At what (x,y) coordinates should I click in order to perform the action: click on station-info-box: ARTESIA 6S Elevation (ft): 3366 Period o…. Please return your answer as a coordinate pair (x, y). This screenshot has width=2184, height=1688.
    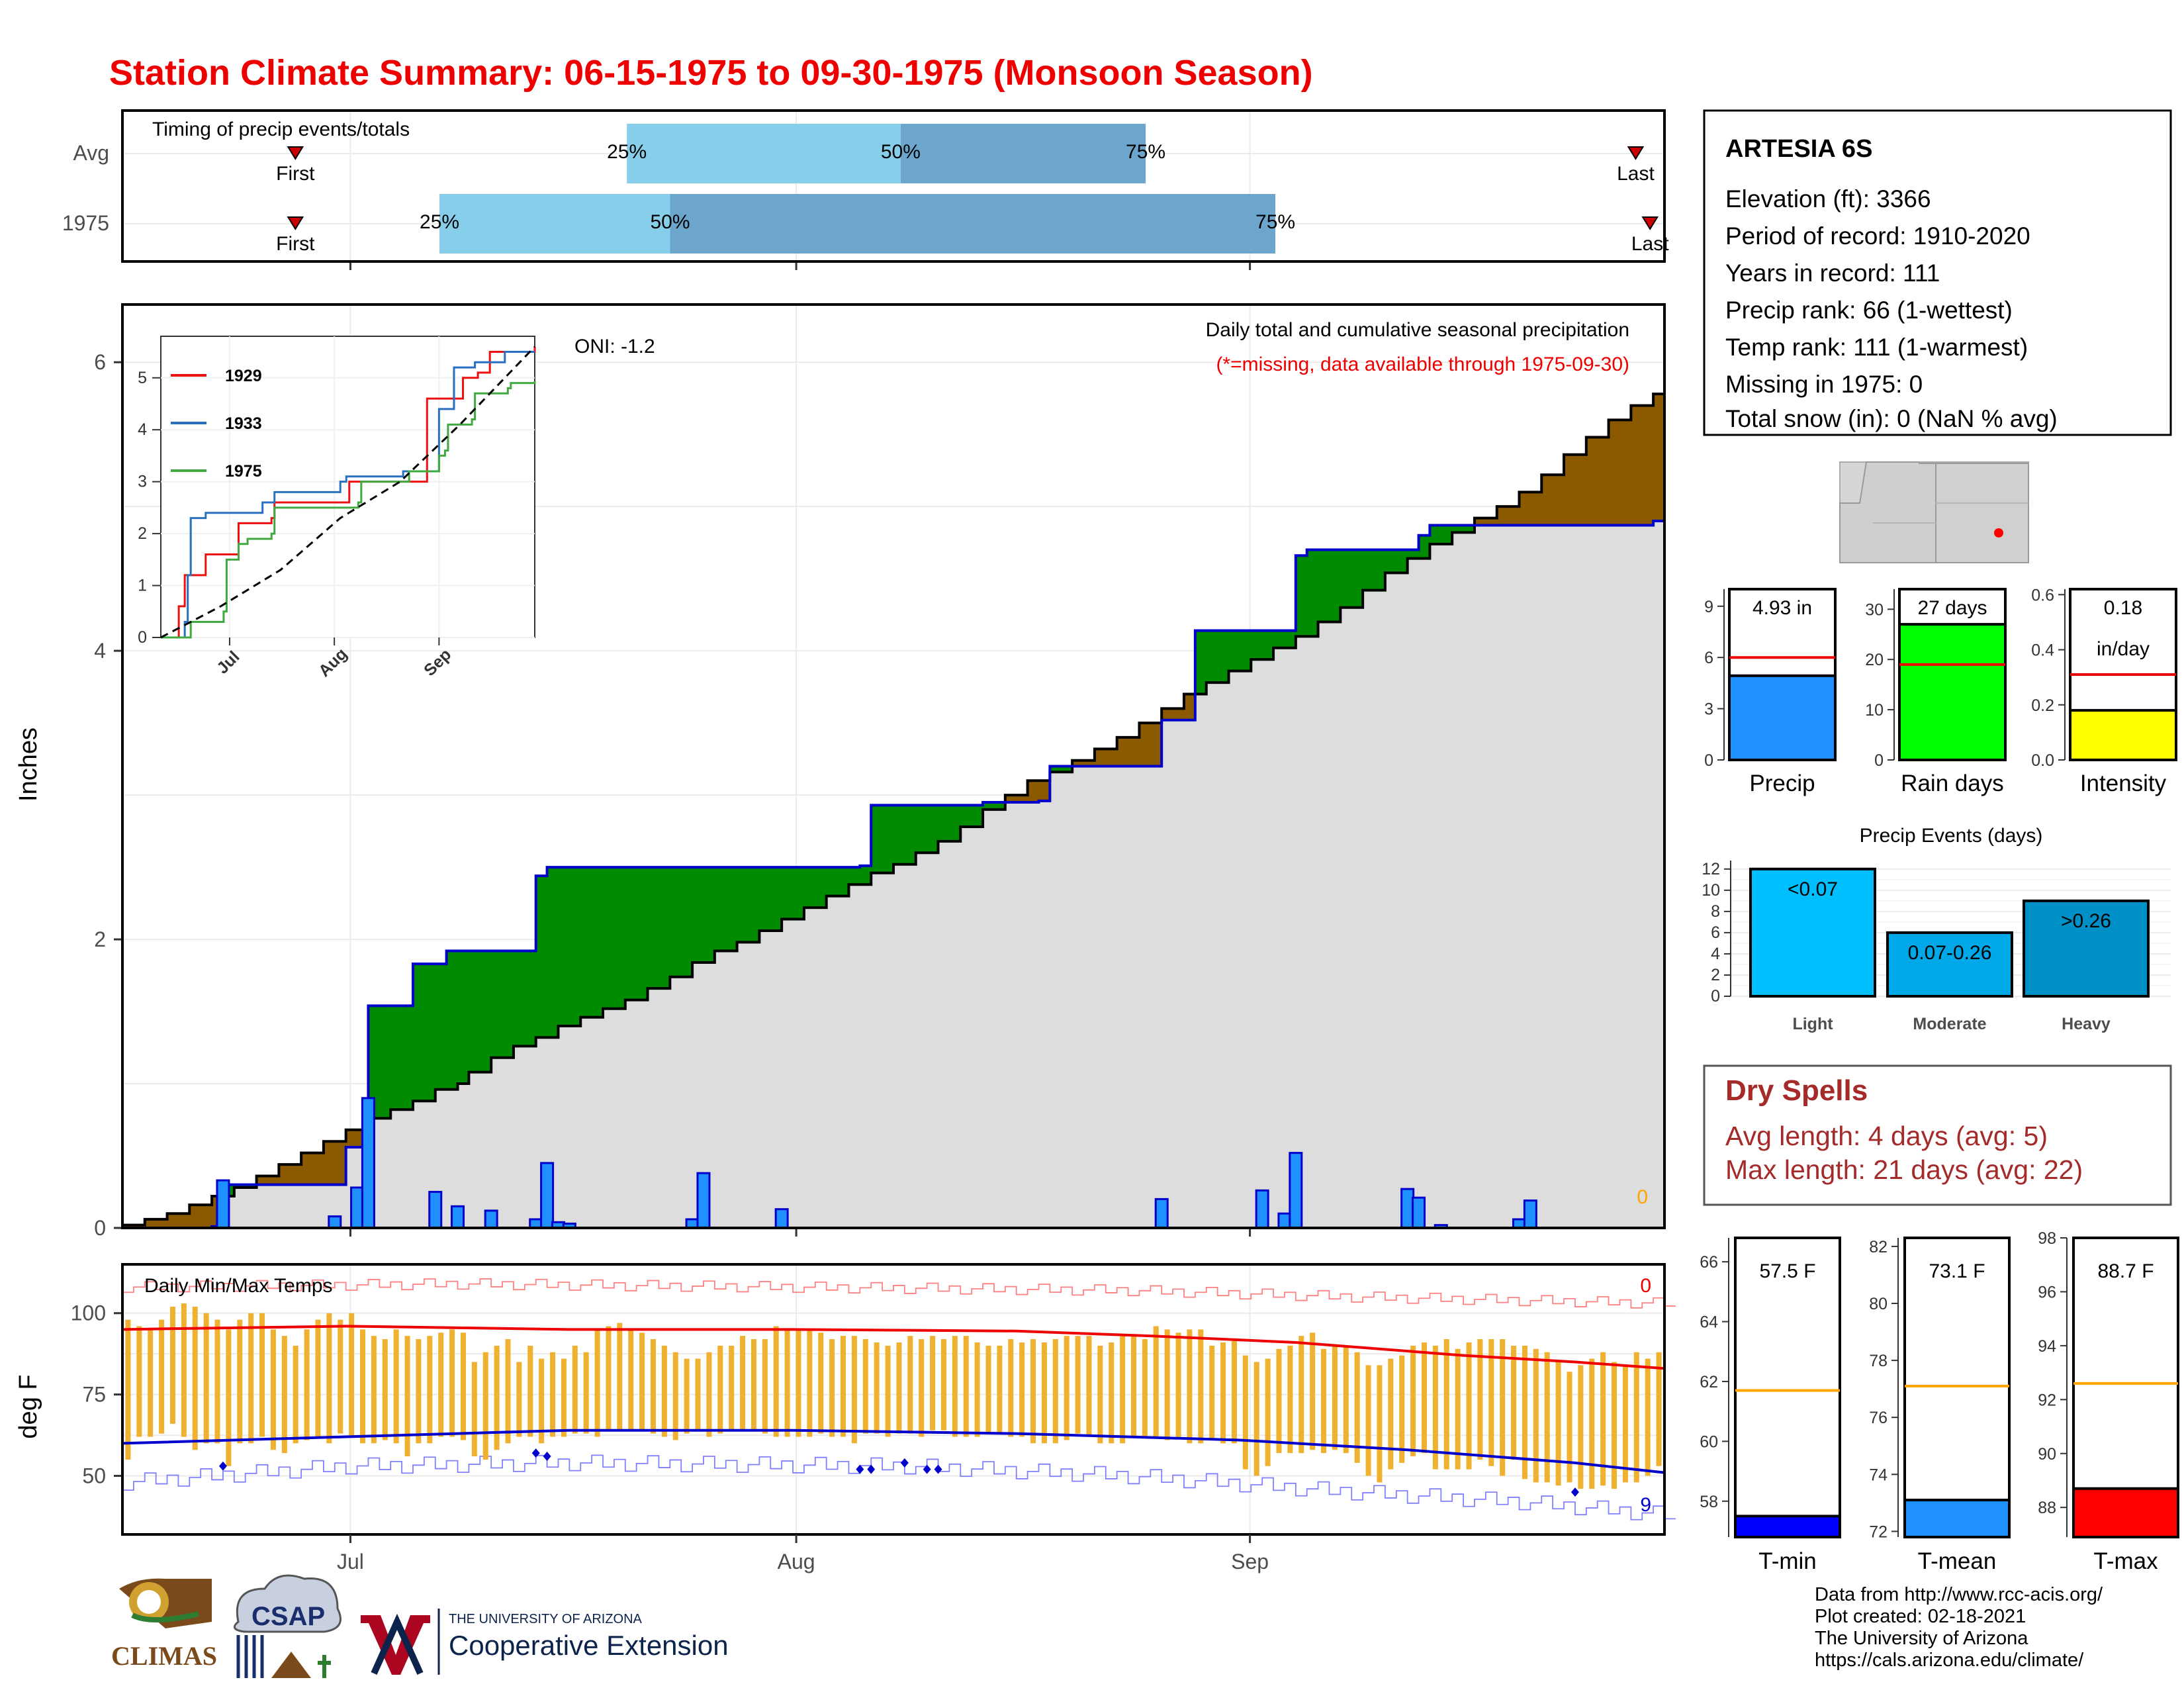
    Looking at the image, I should click on (1937, 272).